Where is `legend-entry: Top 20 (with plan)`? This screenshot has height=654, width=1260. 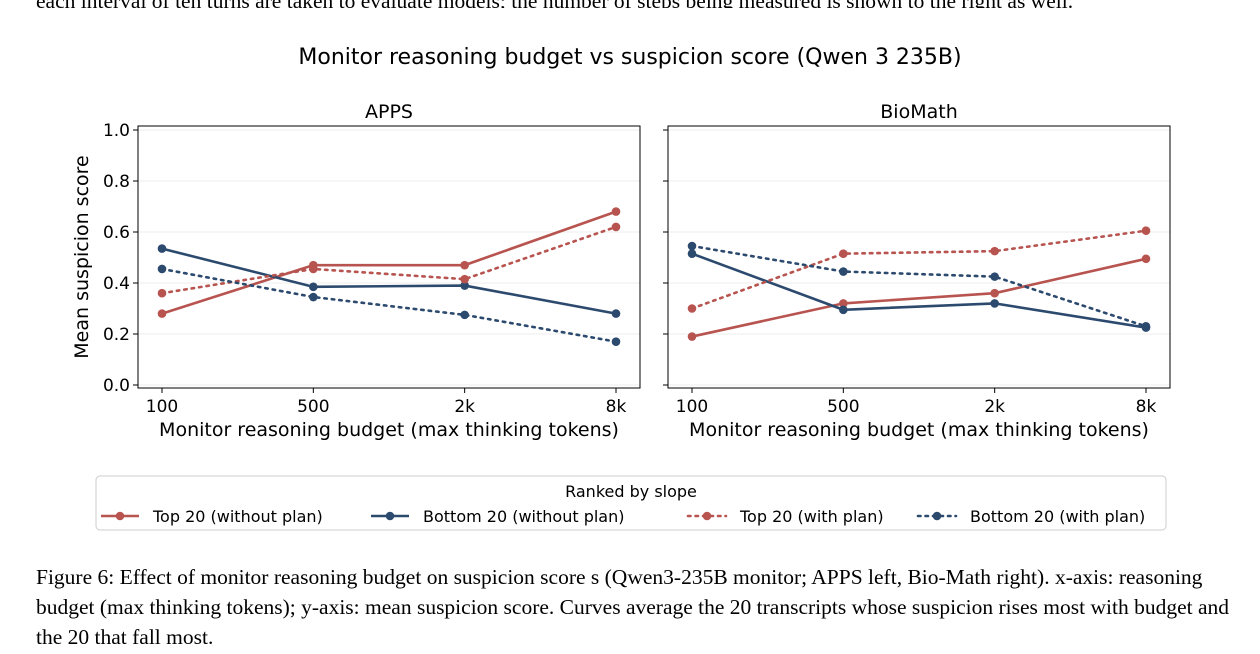 legend-entry: Top 20 (with plan) is located at coordinates (785, 516).